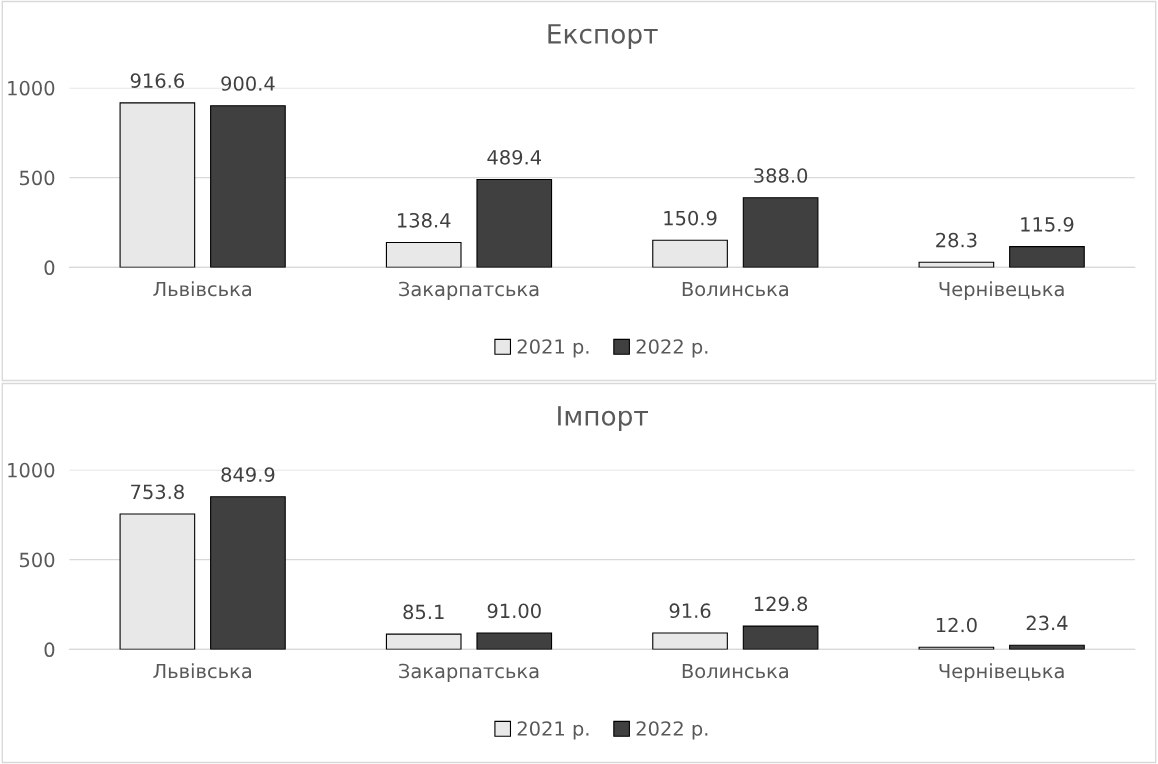  What do you see at coordinates (603, 36) in the screenshot?
I see `chart-title: Експорт` at bounding box center [603, 36].